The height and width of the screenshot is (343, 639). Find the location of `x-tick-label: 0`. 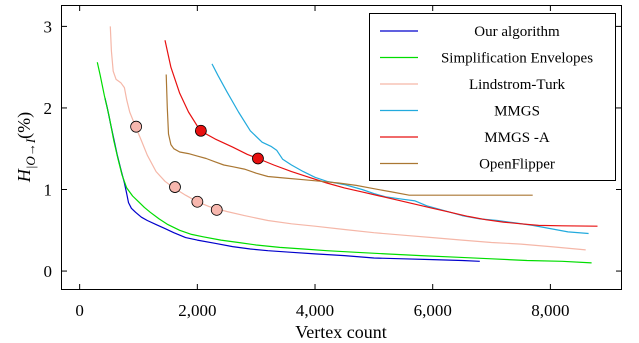

x-tick-label: 0 is located at coordinates (79, 310).